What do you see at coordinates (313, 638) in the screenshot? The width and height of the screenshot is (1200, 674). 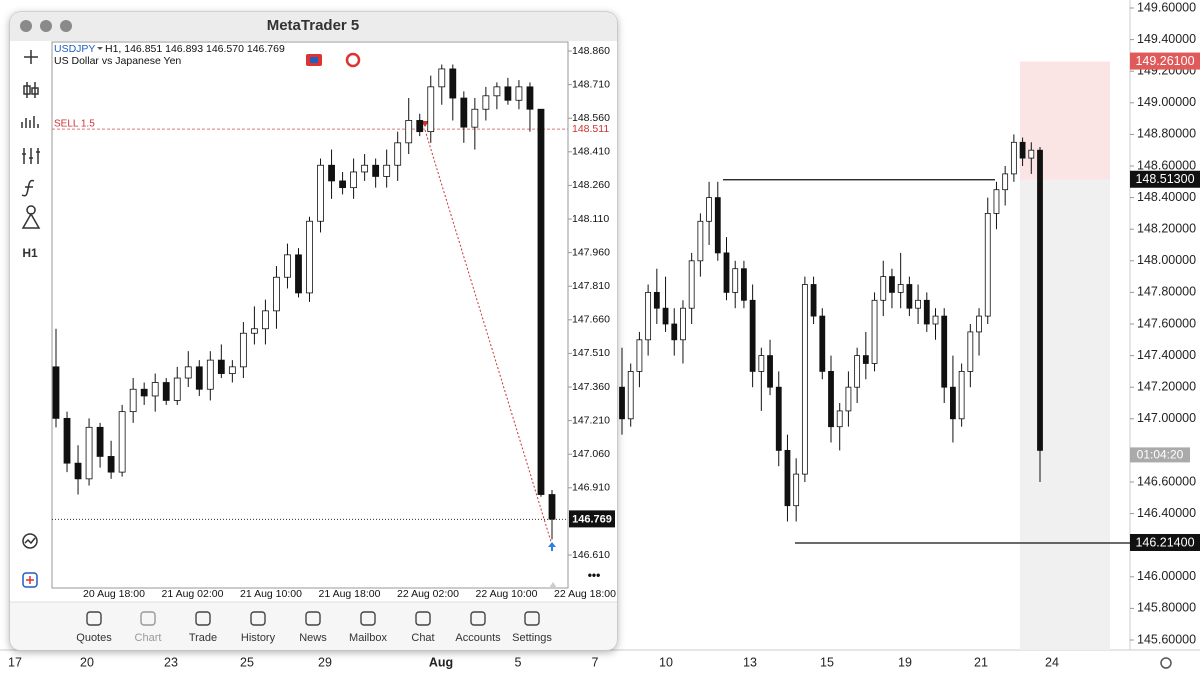 I see `toolbar-label: News` at bounding box center [313, 638].